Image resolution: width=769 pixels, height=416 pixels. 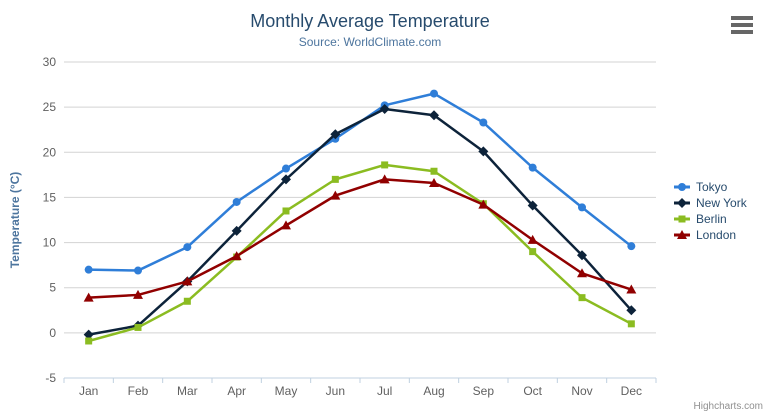 What do you see at coordinates (631, 391) in the screenshot?
I see `x-axis-label: Dec` at bounding box center [631, 391].